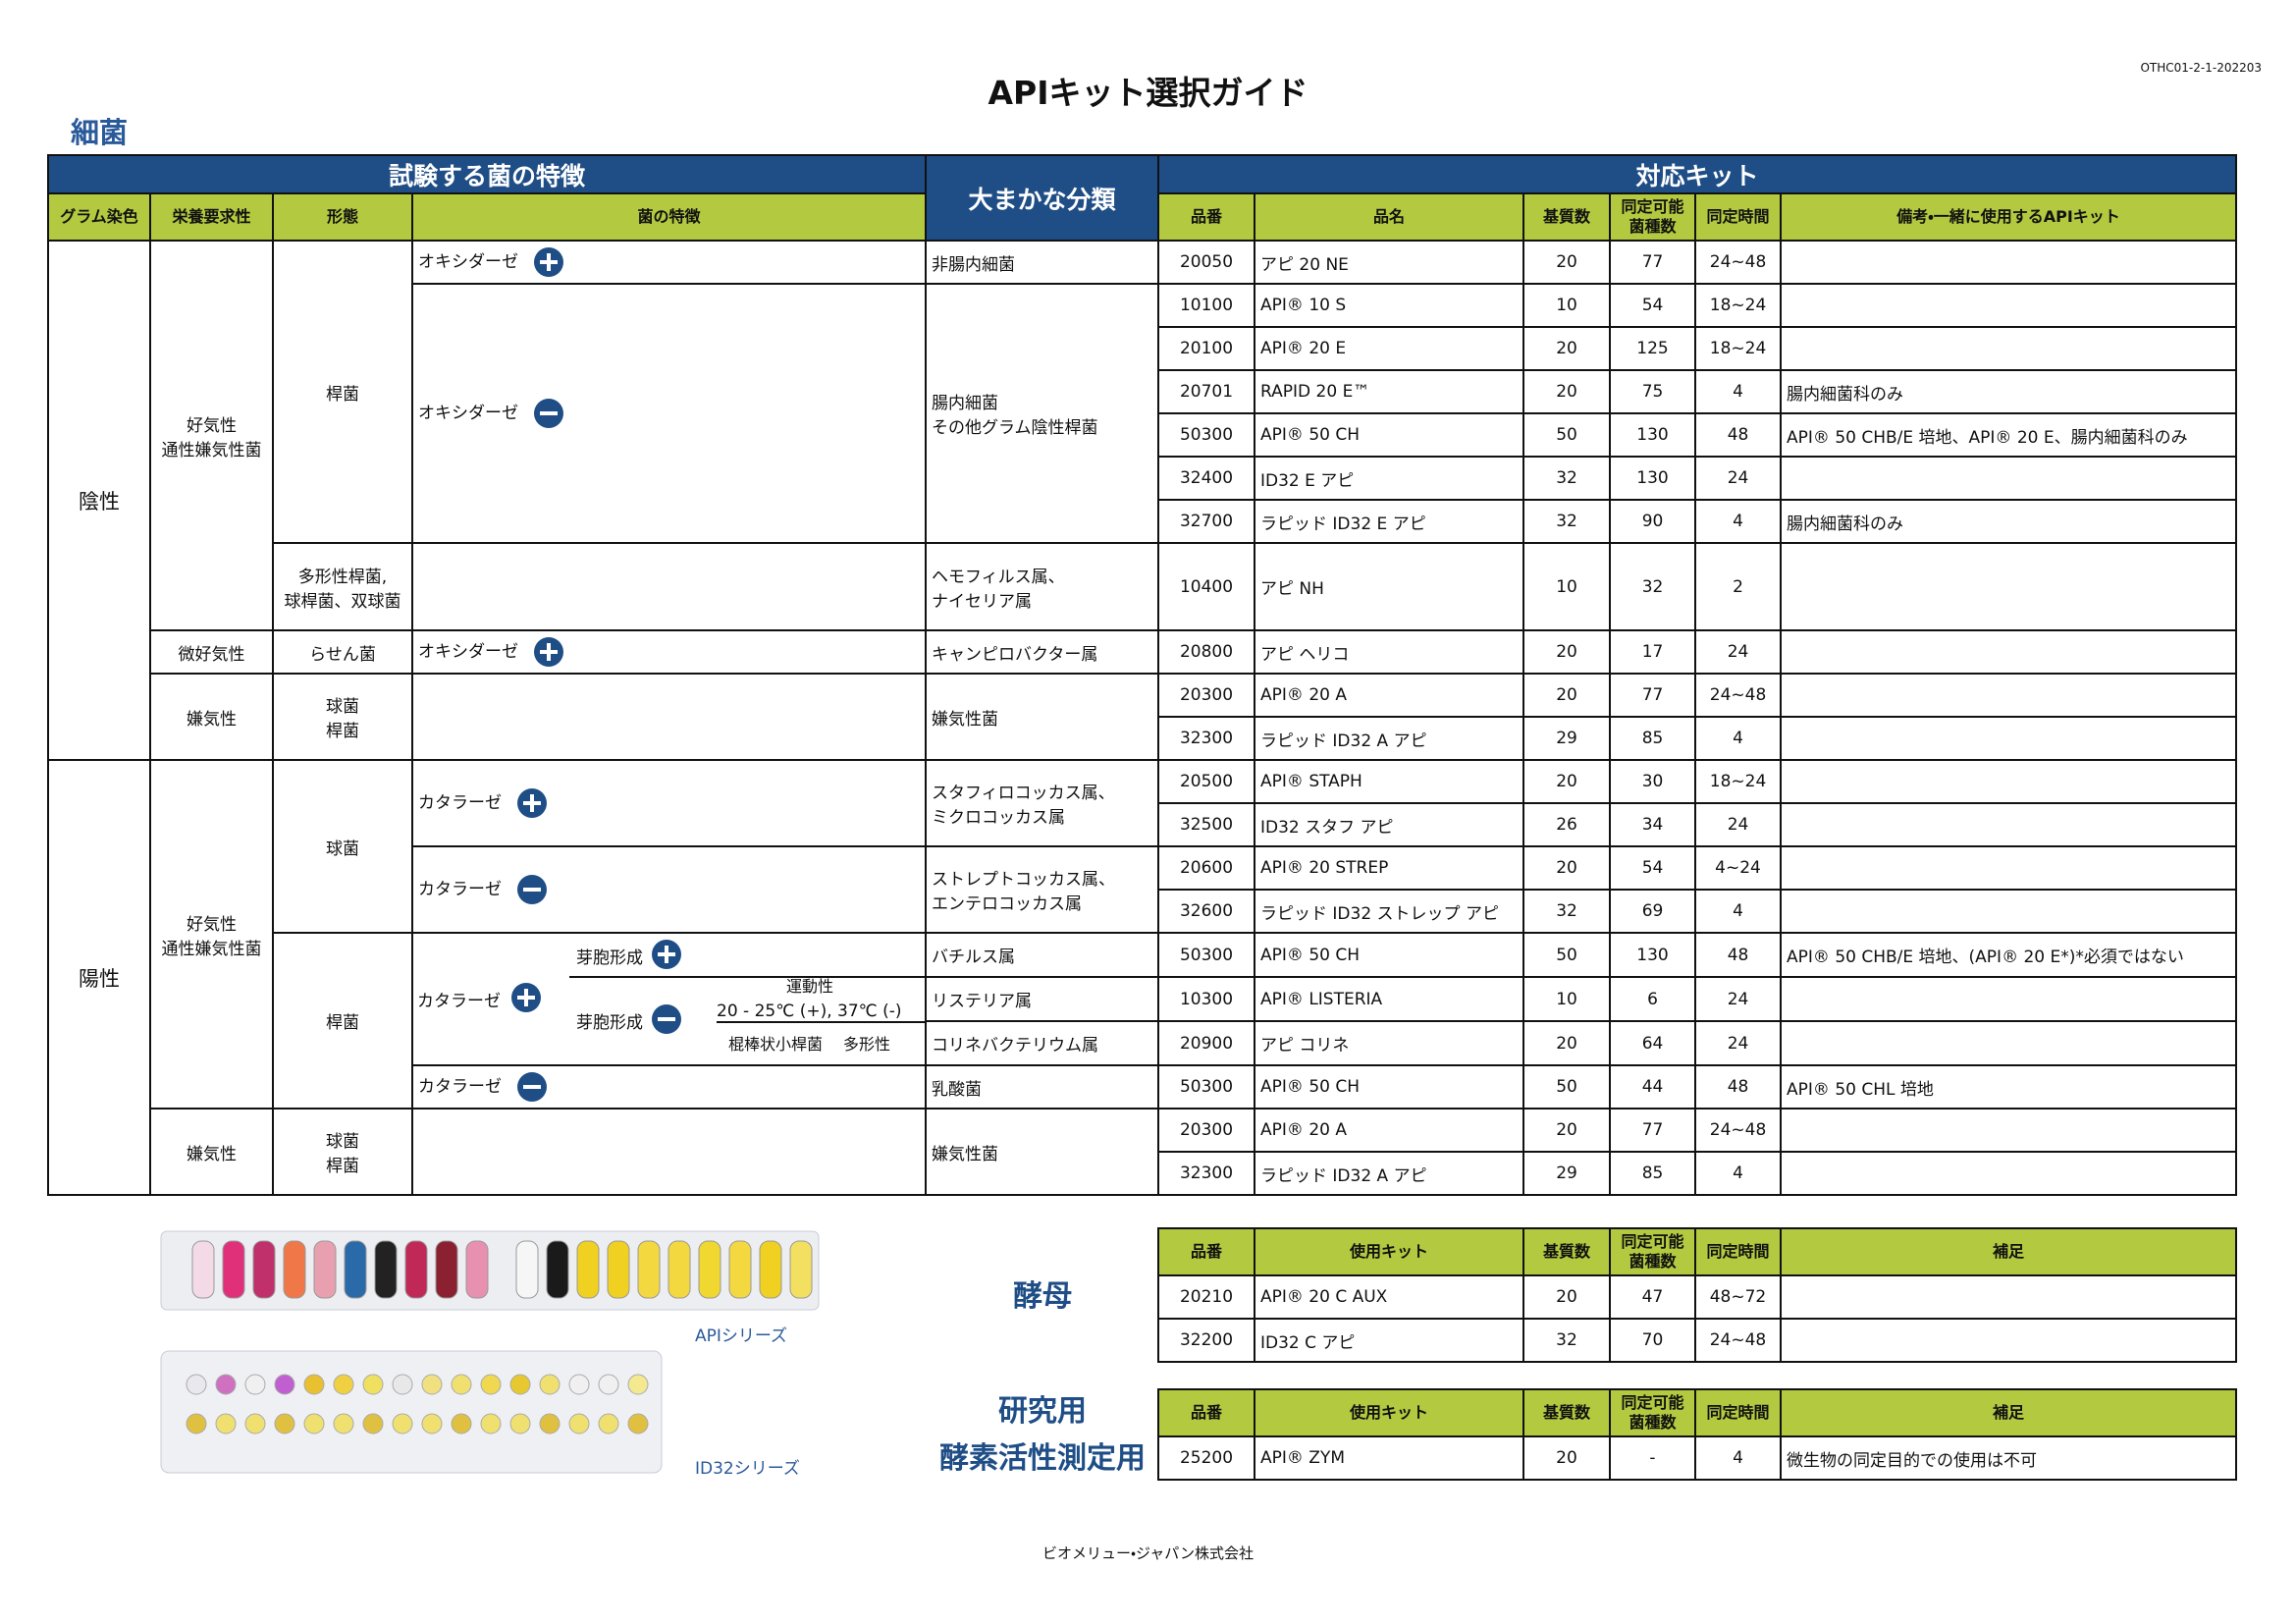 Image resolution: width=2296 pixels, height=1624 pixels. Describe the element at coordinates (747, 1469) in the screenshot. I see `id32-caption: ID32シリーズ` at that location.